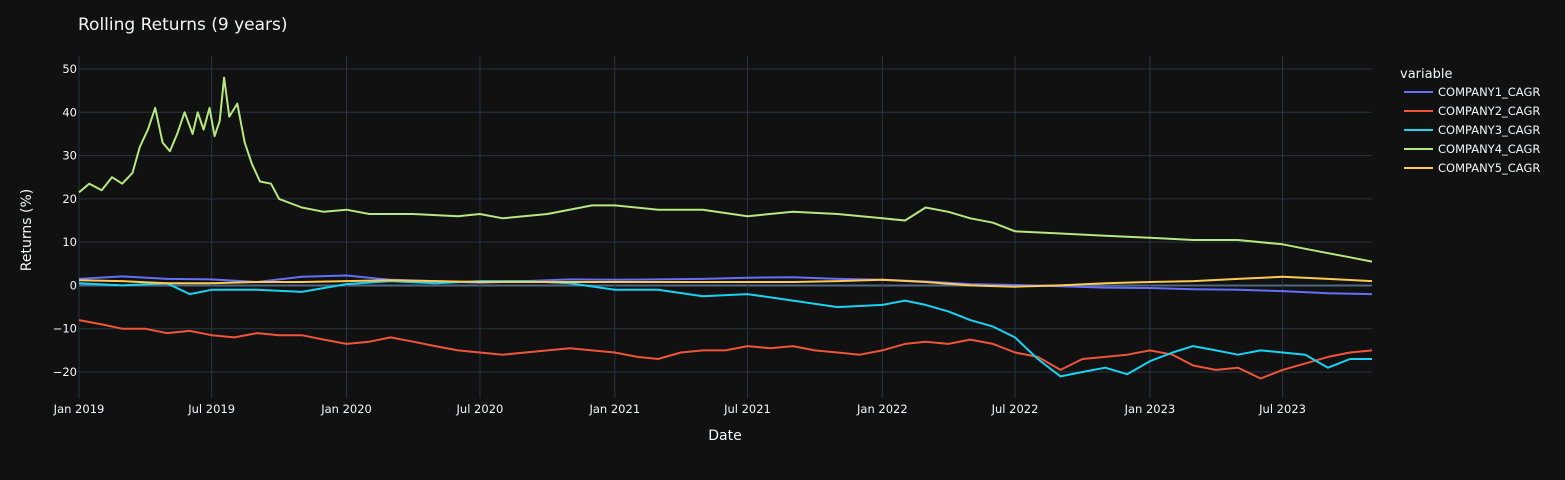  I want to click on y-tick-label: 40, so click(69, 112).